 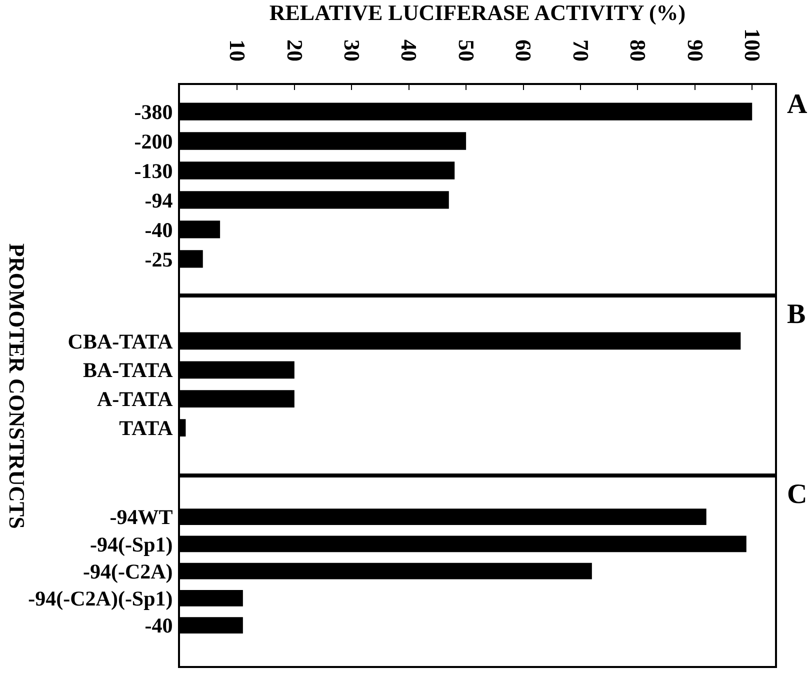 What do you see at coordinates (100, 598) in the screenshot?
I see `y-tick-label: -94(-C2A)(-Sp1)` at bounding box center [100, 598].